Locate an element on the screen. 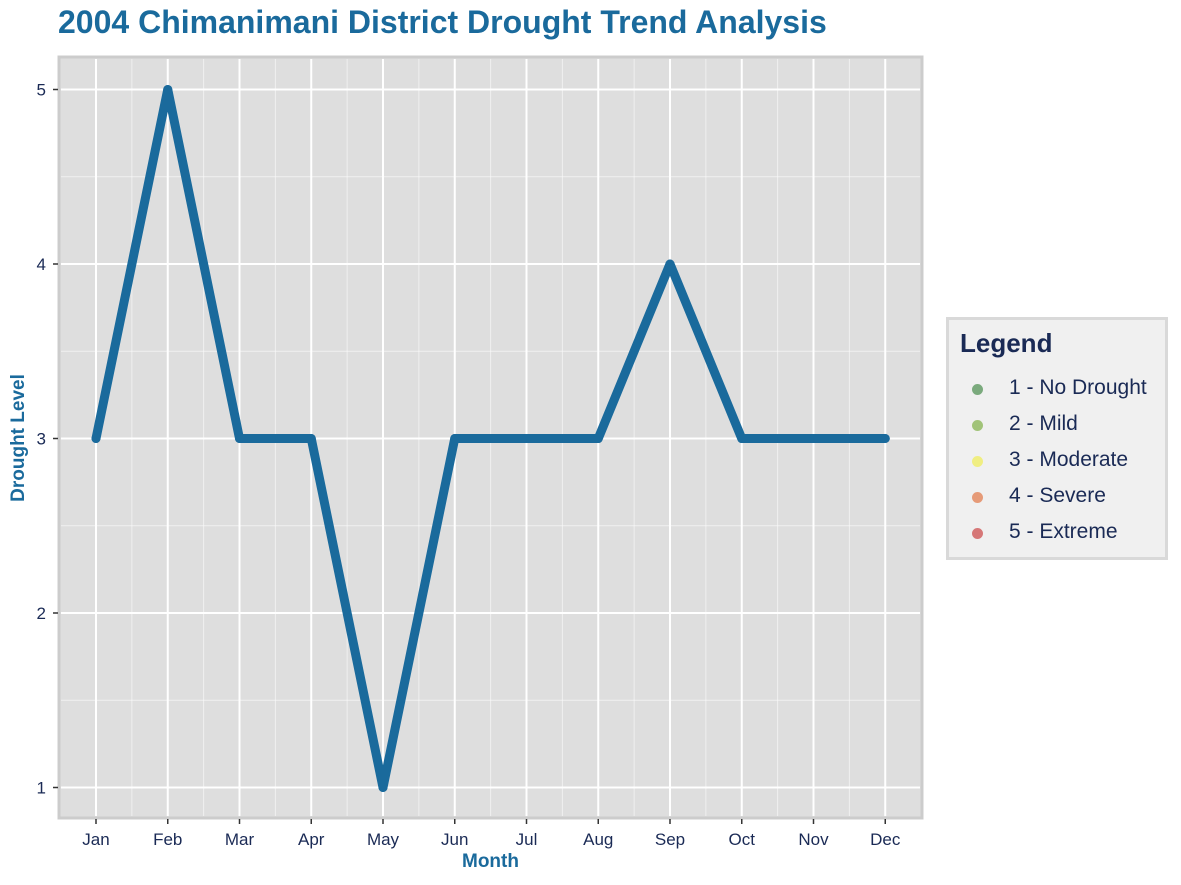 The height and width of the screenshot is (885, 1181). data-point-aug is located at coordinates (598, 438).